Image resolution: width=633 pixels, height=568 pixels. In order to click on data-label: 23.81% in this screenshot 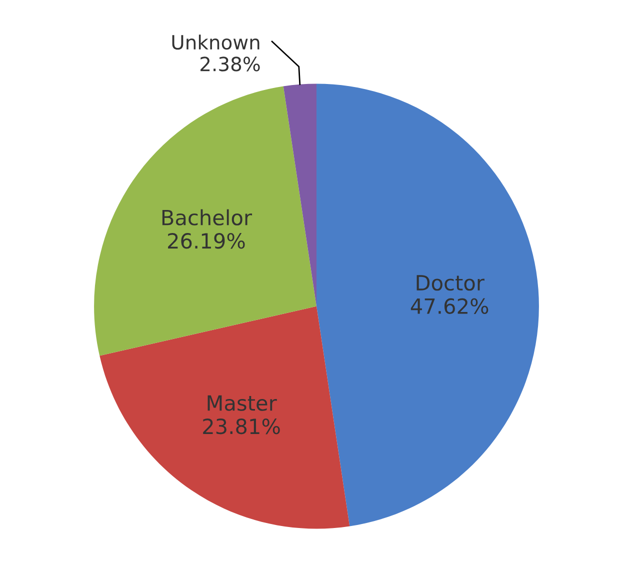, I will do `click(241, 426)`.